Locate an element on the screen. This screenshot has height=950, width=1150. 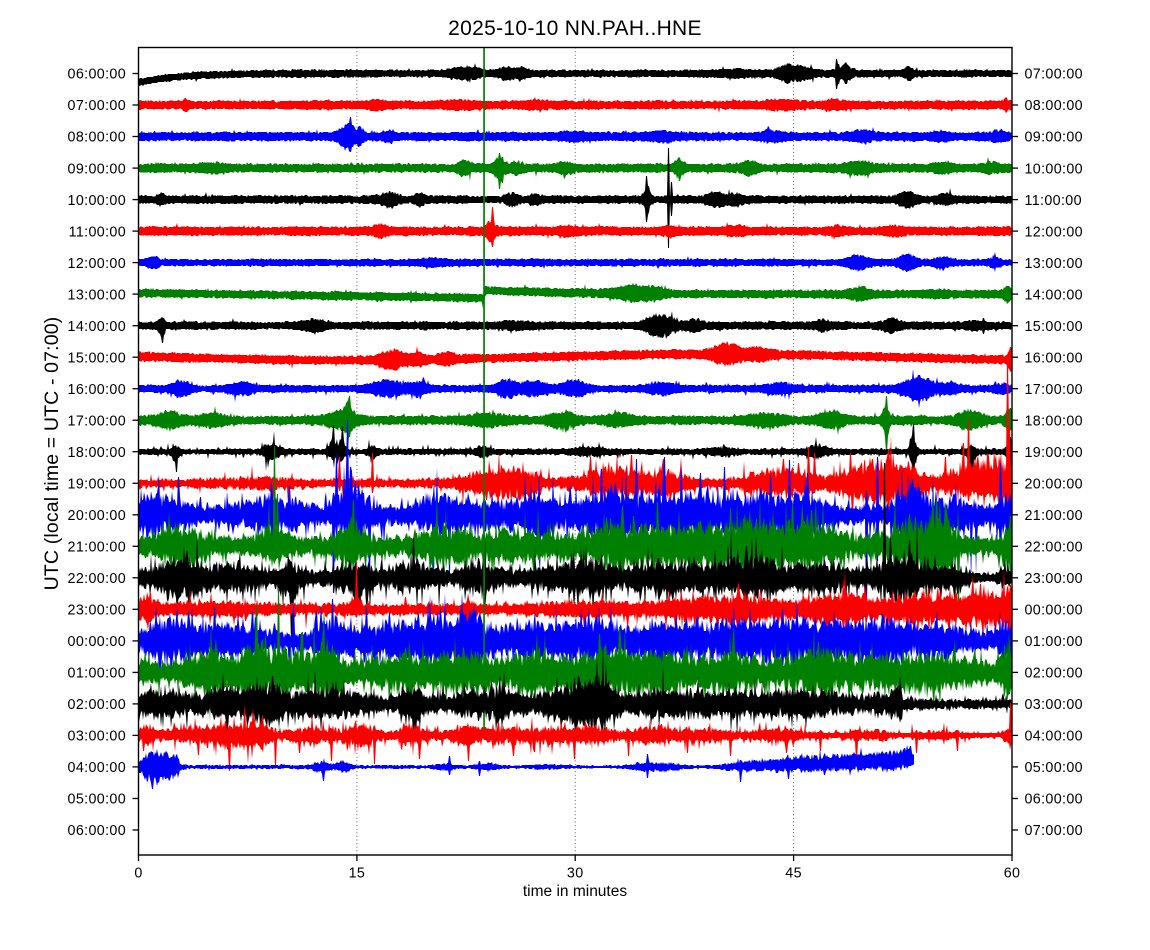
svg-text: time in minutes is located at coordinates (575, 891).